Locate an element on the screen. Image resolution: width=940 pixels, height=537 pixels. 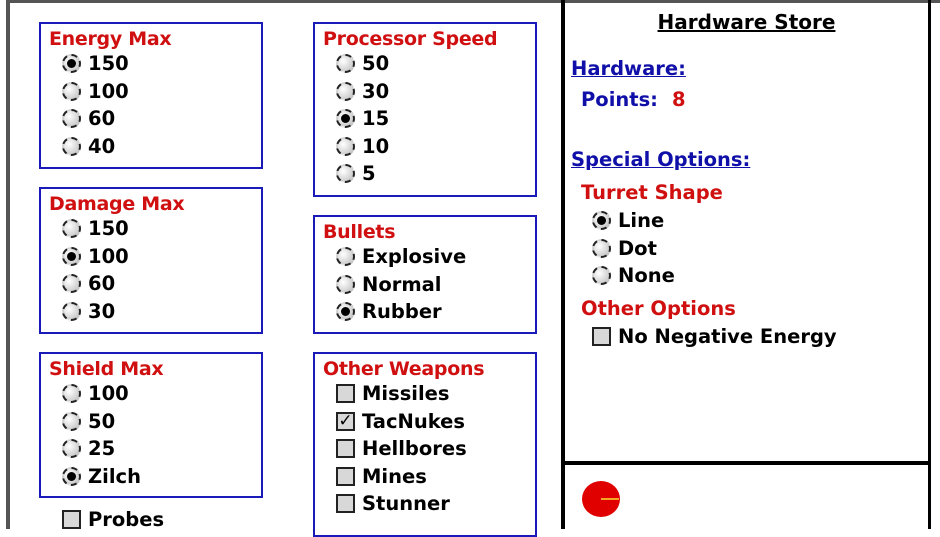
option-label: Rubber is located at coordinates (402, 312).